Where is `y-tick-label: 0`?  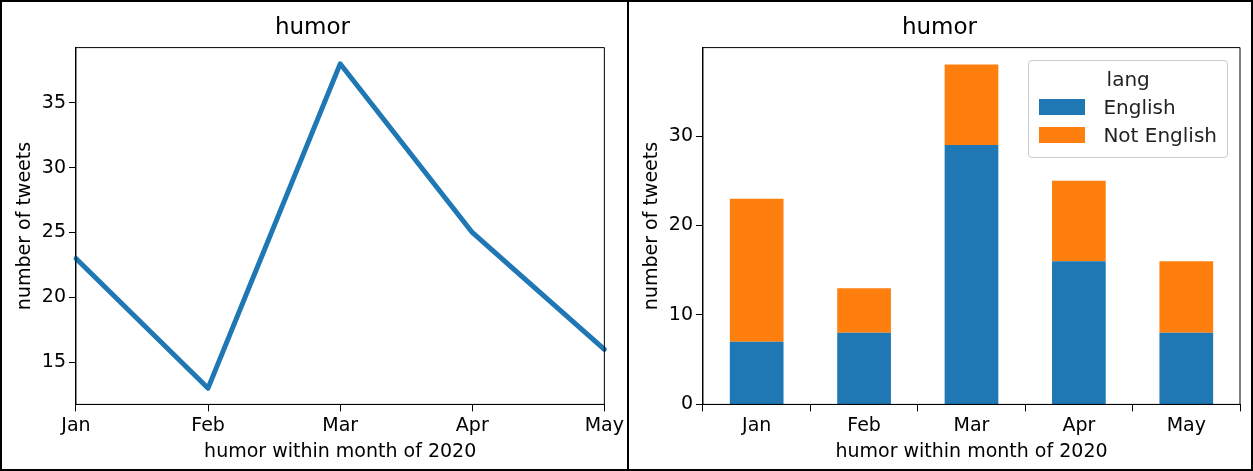
y-tick-label: 0 is located at coordinates (686, 402).